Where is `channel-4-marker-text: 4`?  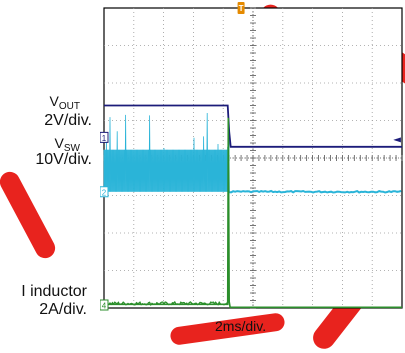
channel-4-marker-text: 4 is located at coordinates (104, 306).